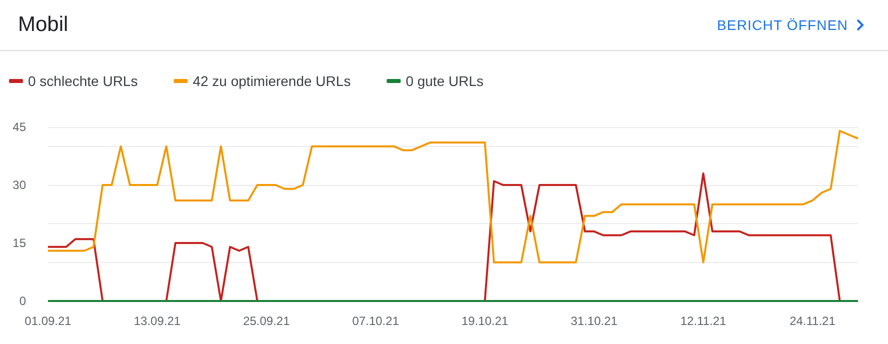 Image resolution: width=888 pixels, height=344 pixels. I want to click on legend-label: 0 schlechte URLs, so click(83, 81).